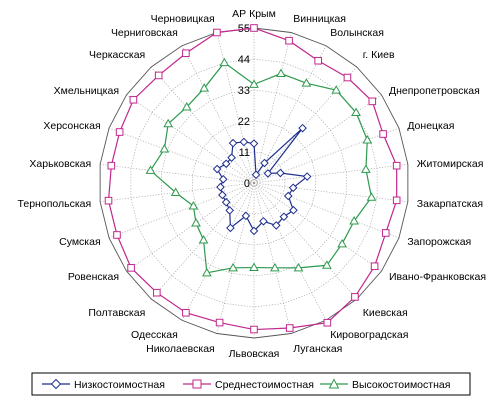 Image resolution: width=500 pixels, height=403 pixels. What do you see at coordinates (103, 384) in the screenshot?
I see `legend-item-low: Низкостоимостная` at bounding box center [103, 384].